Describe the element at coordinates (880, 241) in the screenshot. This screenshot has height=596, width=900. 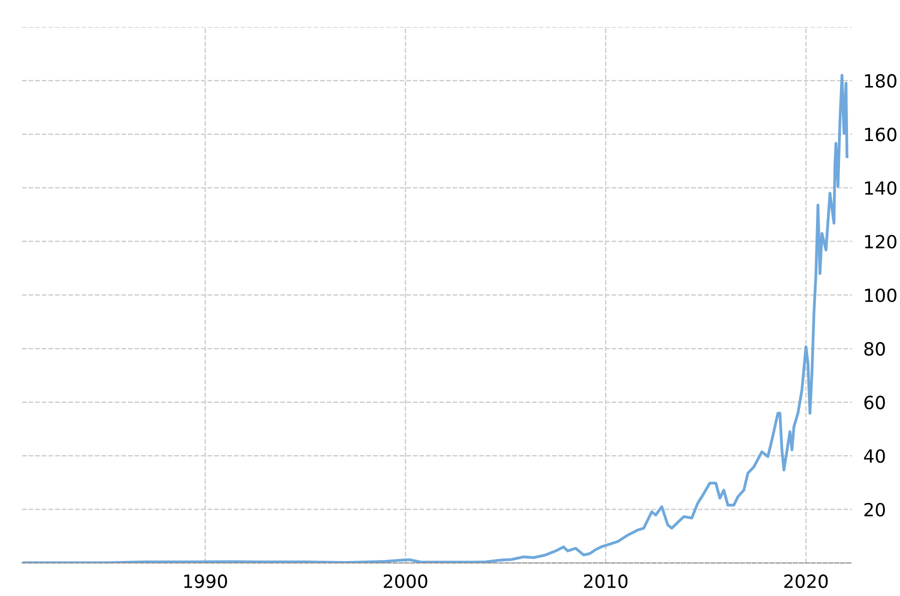
I see `y-tick-label: 120` at that location.